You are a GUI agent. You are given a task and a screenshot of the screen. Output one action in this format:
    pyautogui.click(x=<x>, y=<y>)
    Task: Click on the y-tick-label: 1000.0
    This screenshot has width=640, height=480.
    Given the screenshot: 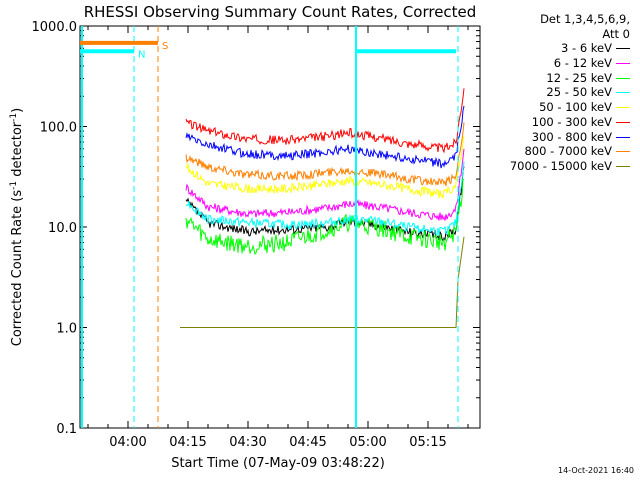 What is the action you would take?
    pyautogui.click(x=55, y=27)
    